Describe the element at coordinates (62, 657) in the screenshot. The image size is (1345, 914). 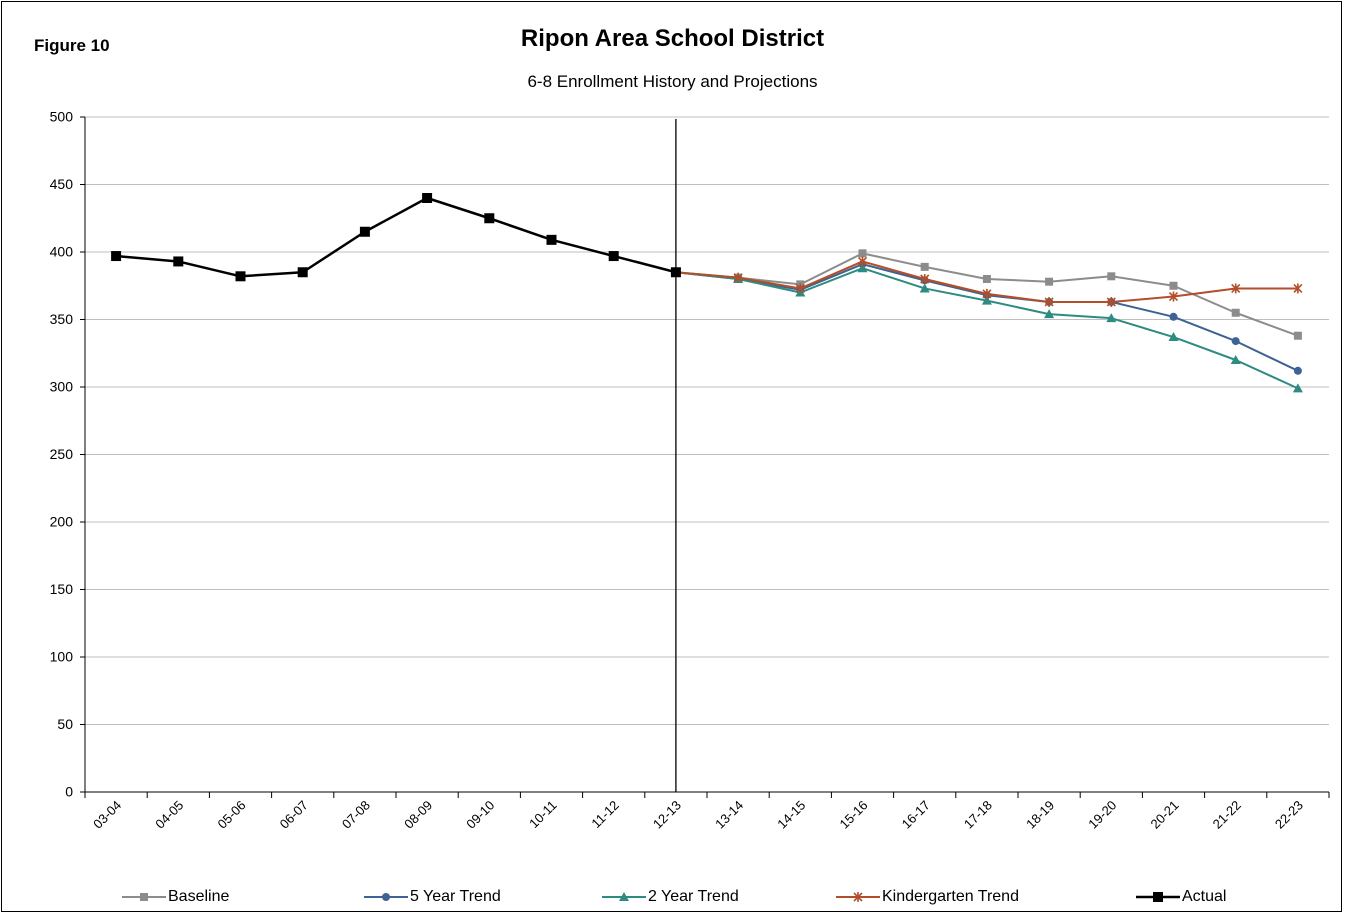
I see `y-tick-label: 100` at that location.